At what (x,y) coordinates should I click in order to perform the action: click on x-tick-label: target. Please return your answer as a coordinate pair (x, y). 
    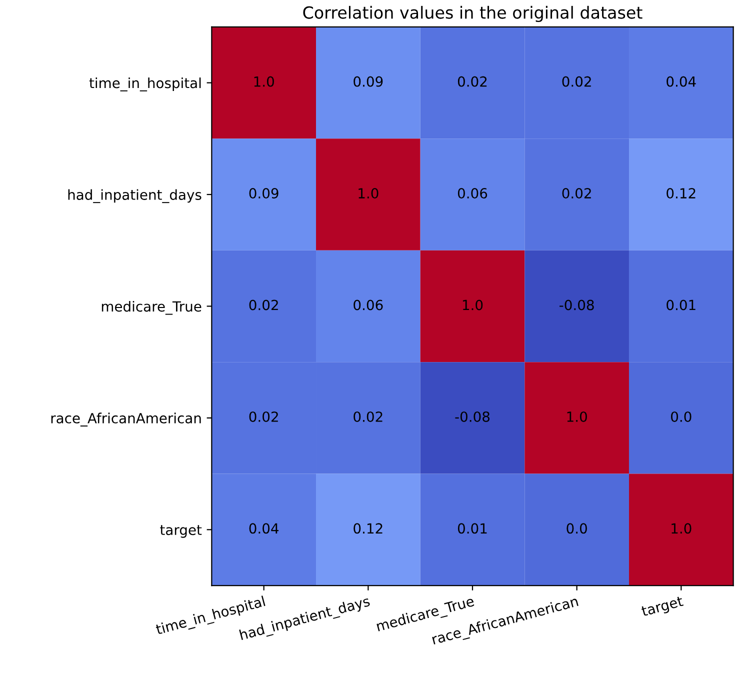
    Looking at the image, I should click on (662, 608).